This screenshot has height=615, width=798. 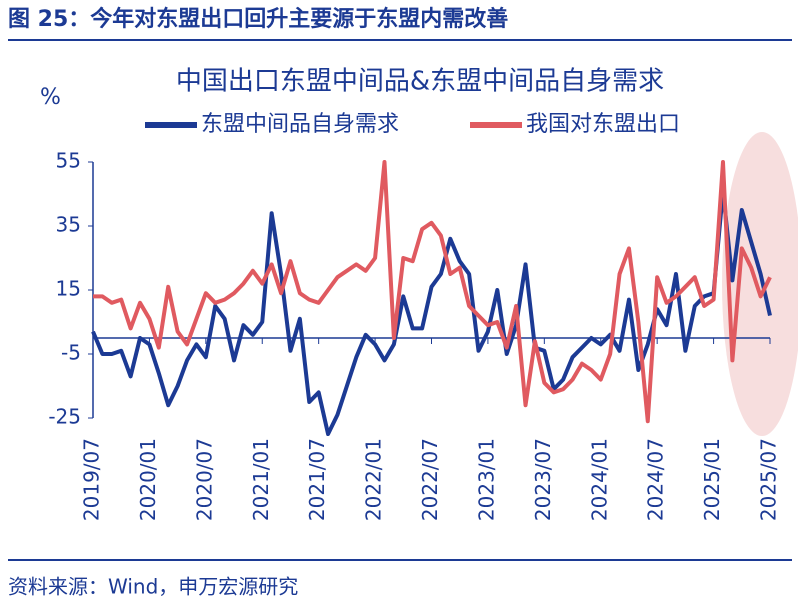 What do you see at coordinates (599, 479) in the screenshot?
I see `x-tick-label: 2024/01` at bounding box center [599, 479].